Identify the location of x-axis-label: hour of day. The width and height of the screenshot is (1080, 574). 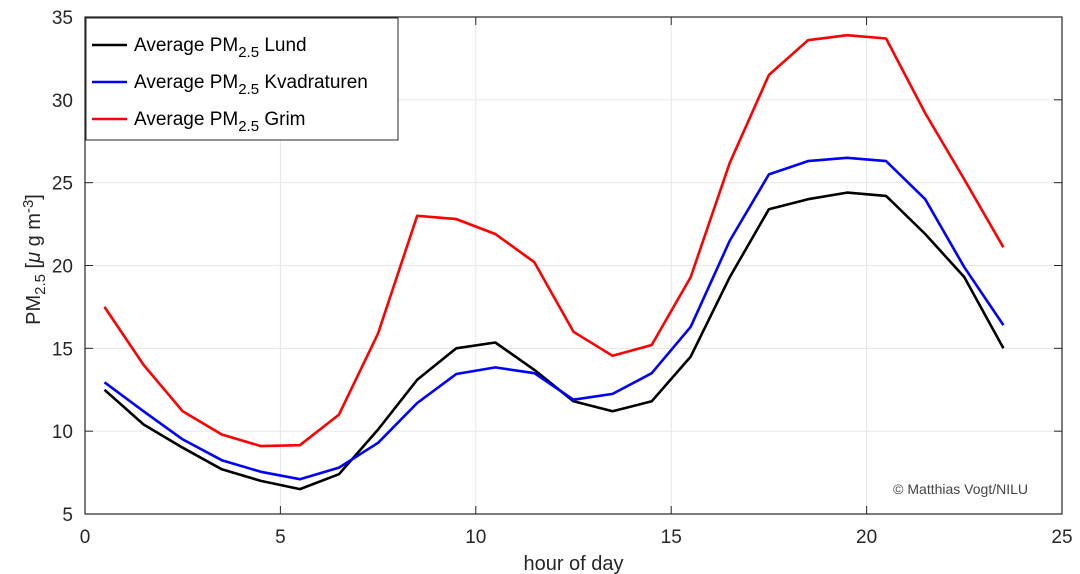
(573, 563).